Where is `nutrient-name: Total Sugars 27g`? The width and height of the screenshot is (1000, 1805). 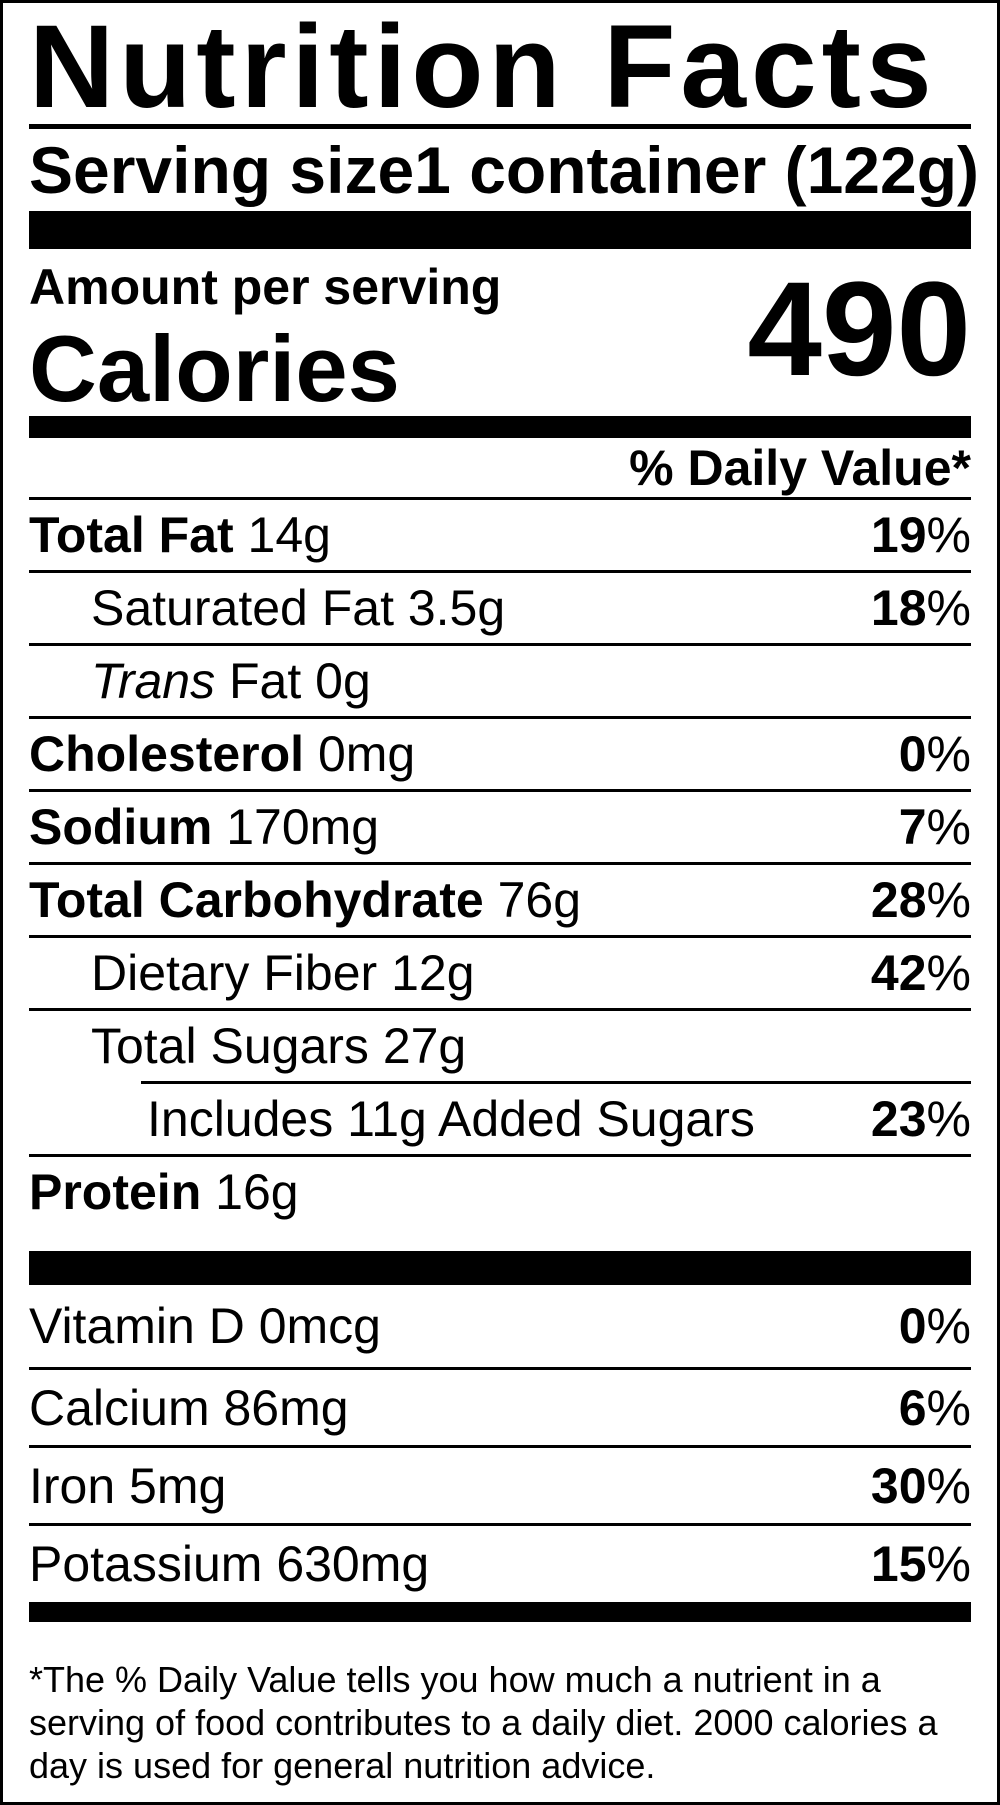 nutrient-name: Total Sugars 27g is located at coordinates (279, 1046).